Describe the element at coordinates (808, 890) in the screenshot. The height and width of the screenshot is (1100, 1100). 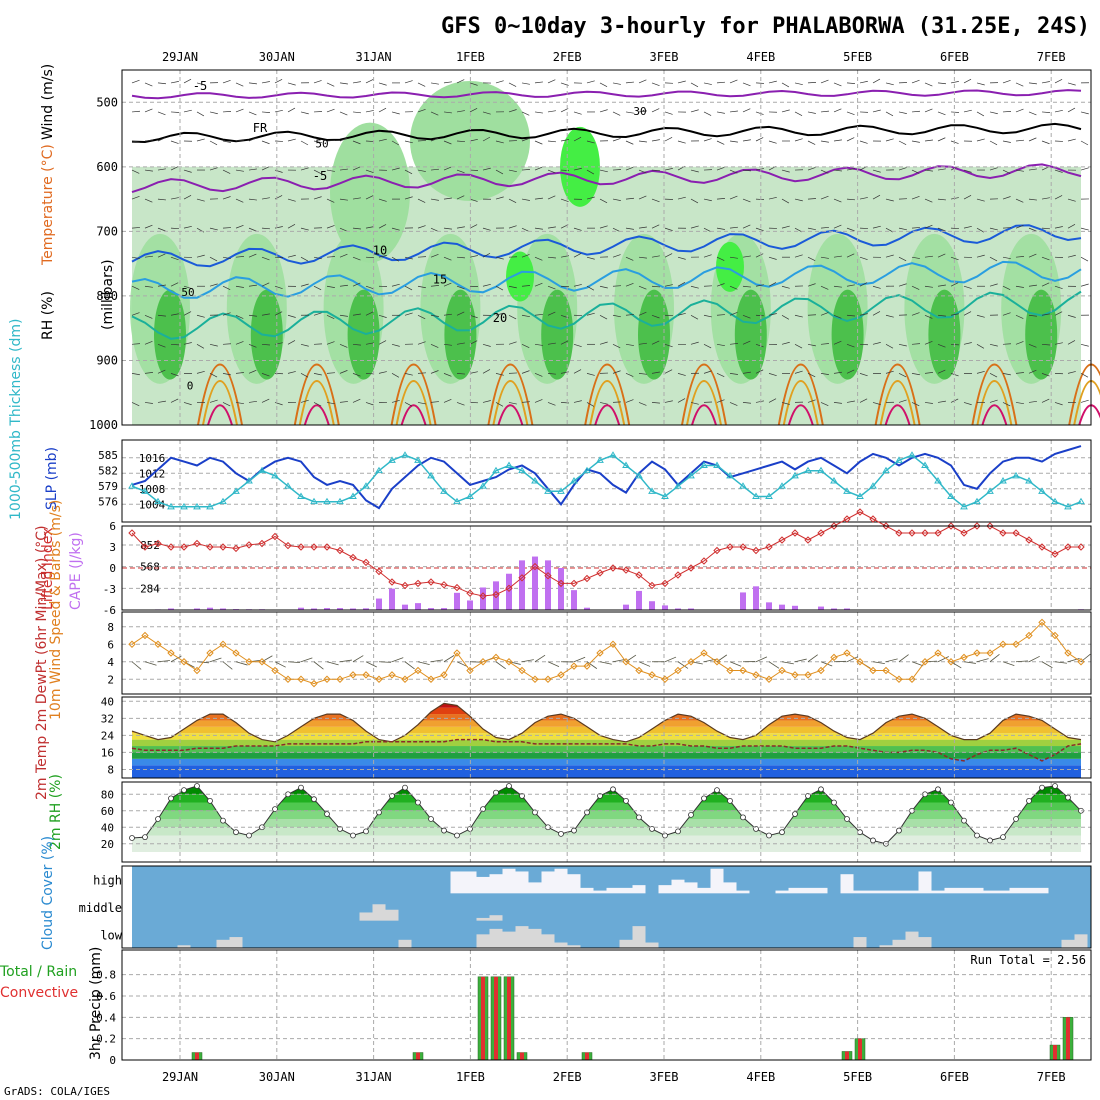
I see `cloud-bar-high` at that location.